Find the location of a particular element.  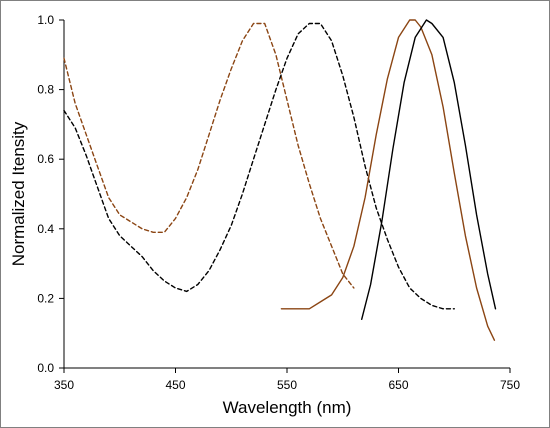

y-tick-label: 0.4 is located at coordinates (45, 229).